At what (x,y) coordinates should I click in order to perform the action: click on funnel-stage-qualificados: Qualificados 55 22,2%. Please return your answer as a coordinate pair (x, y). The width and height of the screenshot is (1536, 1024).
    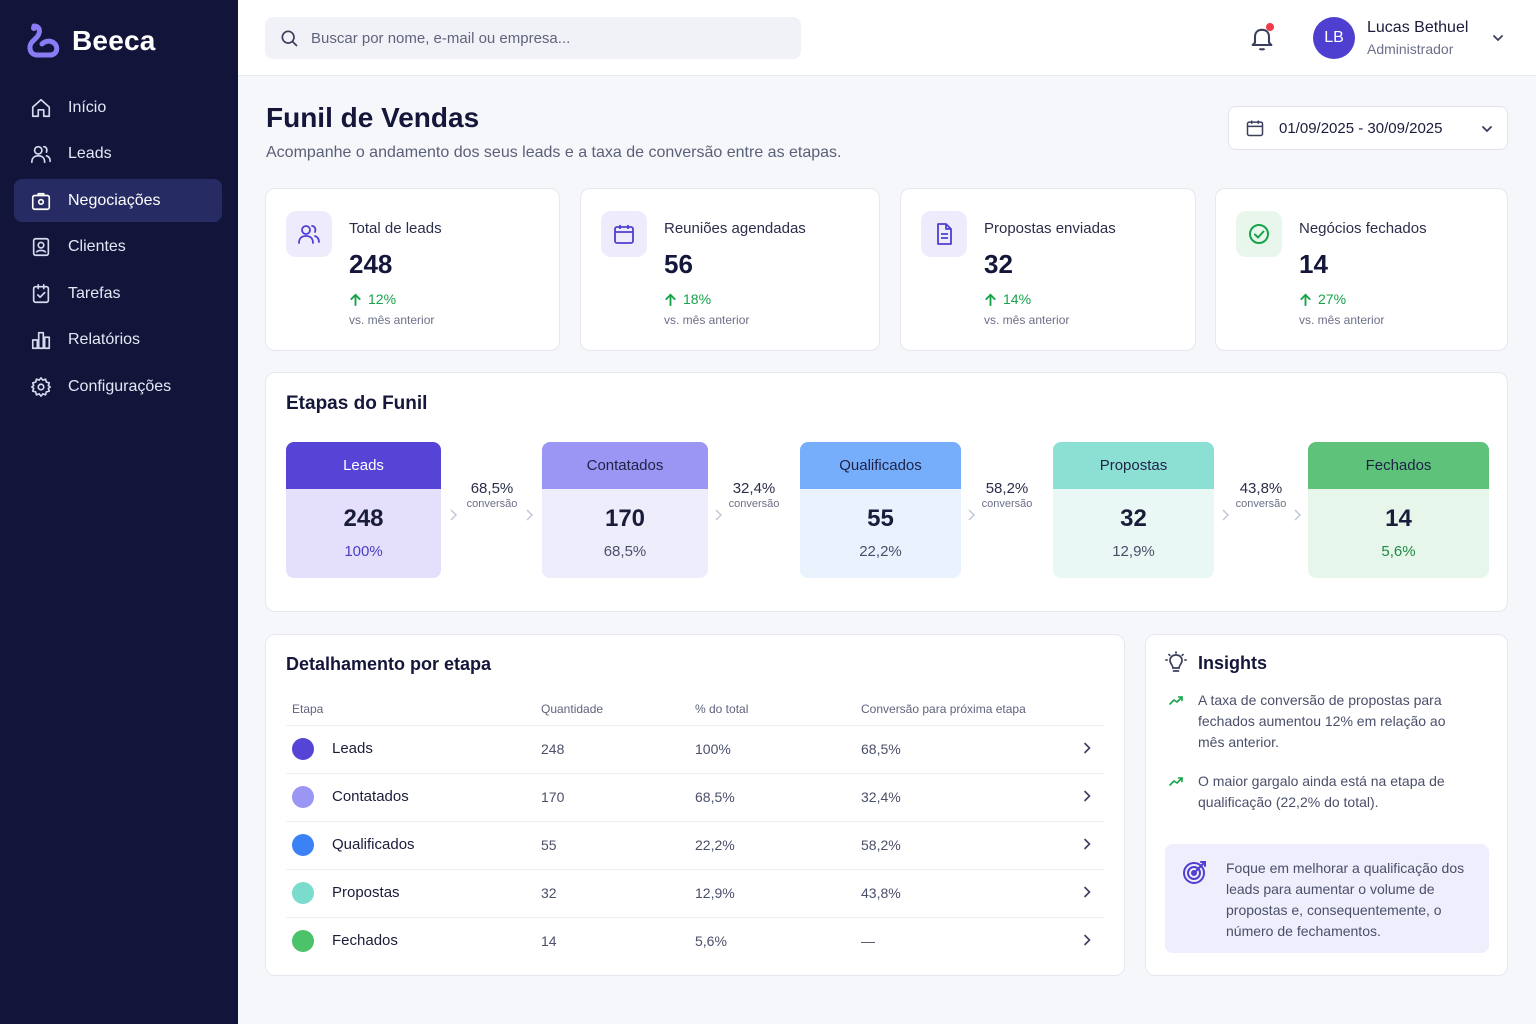
    Looking at the image, I should click on (880, 510).